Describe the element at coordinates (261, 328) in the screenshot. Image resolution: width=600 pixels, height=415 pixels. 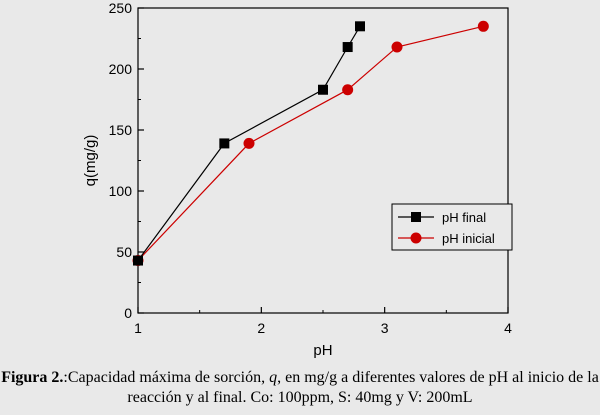
I see `x-tick-label: 2` at that location.